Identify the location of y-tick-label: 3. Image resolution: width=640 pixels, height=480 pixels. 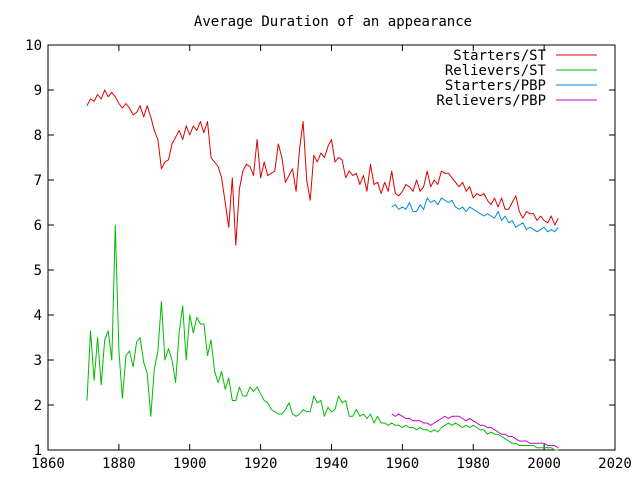
(38, 361).